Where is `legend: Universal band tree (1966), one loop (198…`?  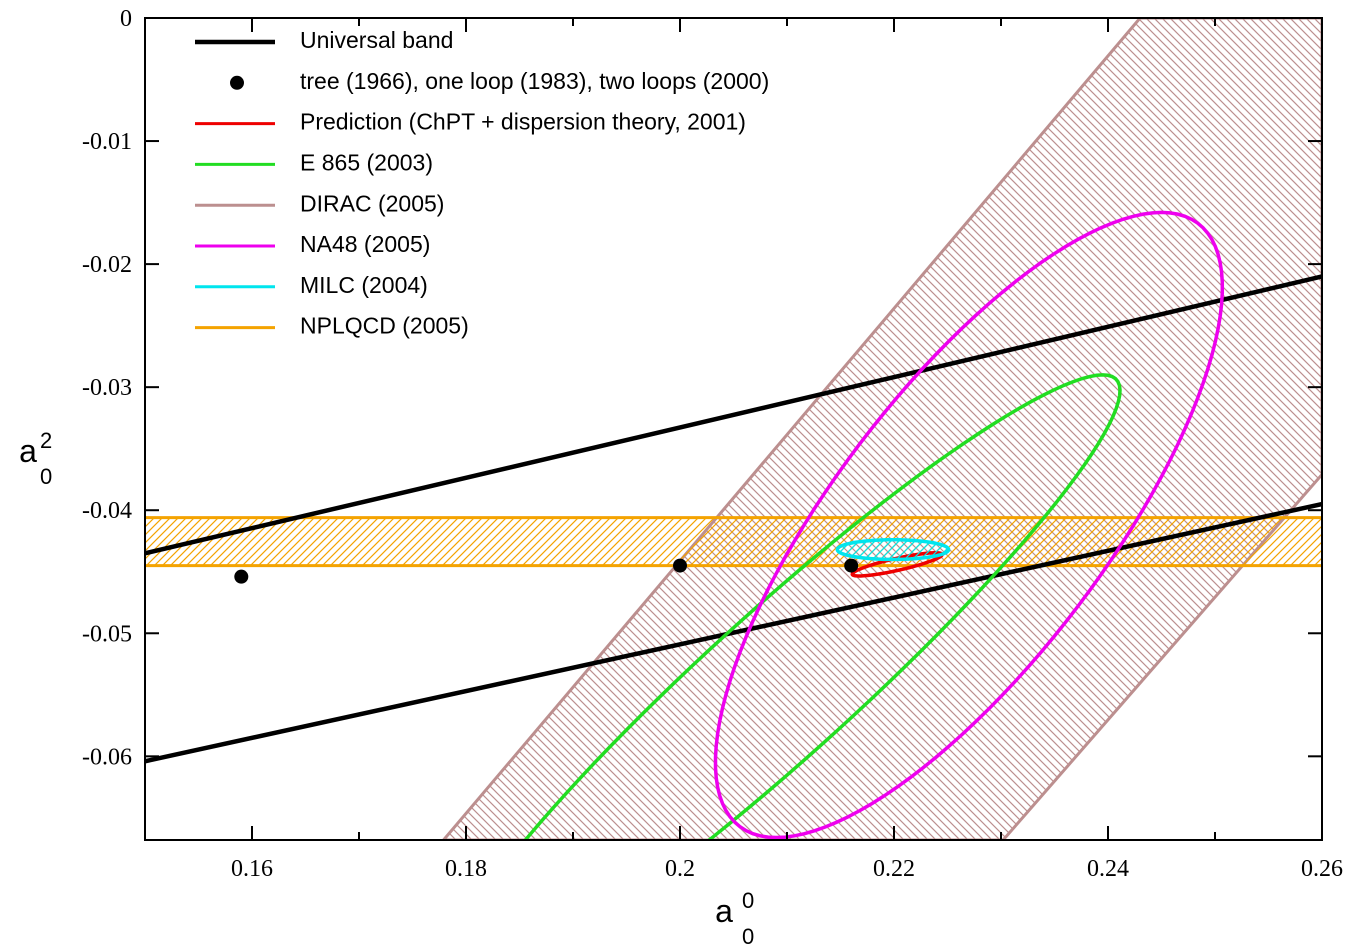 legend: Universal band tree (1966), one loop (198… is located at coordinates (482, 183).